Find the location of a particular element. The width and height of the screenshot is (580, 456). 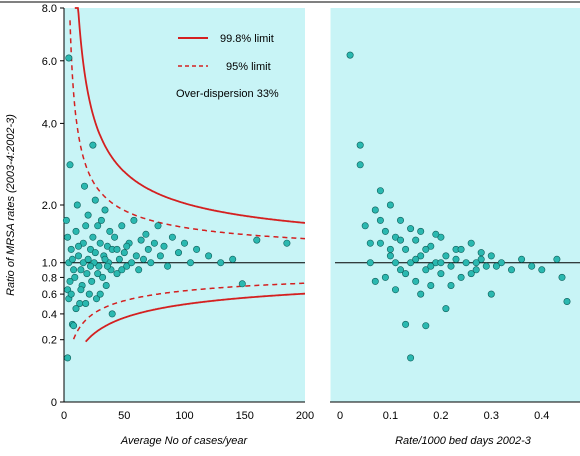

legend-998-label: 99.8% limit is located at coordinates (247, 39).